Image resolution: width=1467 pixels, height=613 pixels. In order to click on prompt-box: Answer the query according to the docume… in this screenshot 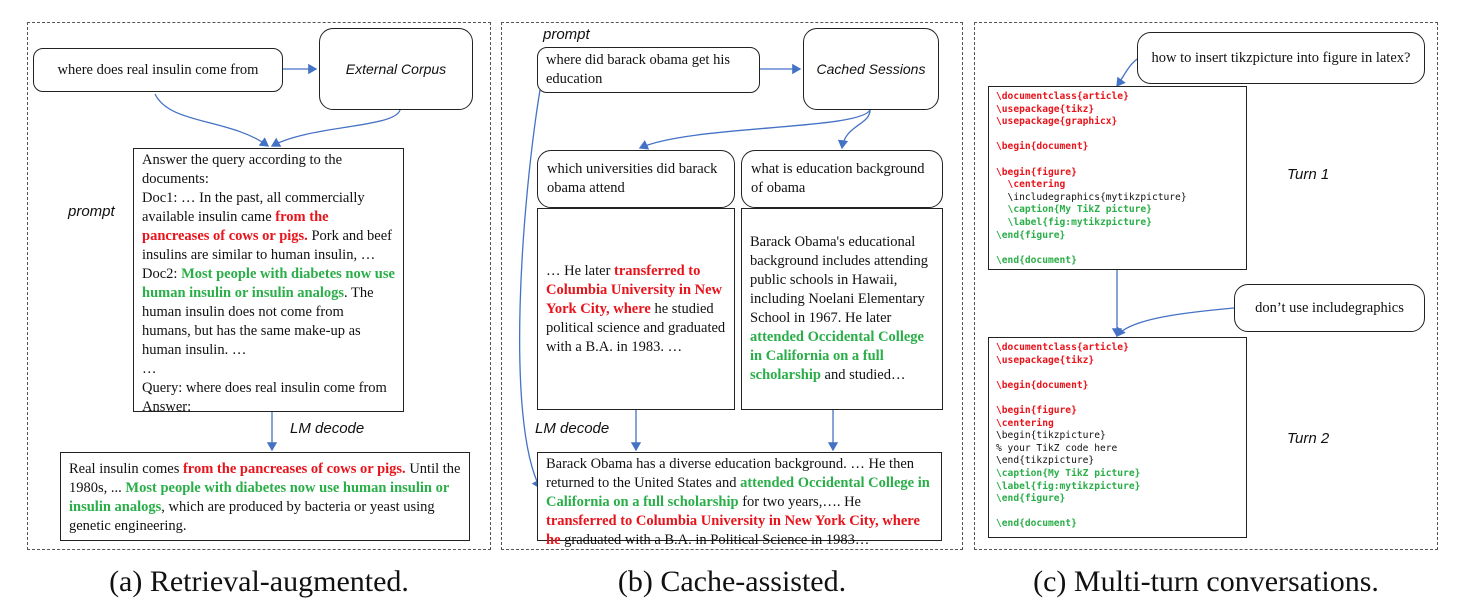, I will do `click(268, 281)`.